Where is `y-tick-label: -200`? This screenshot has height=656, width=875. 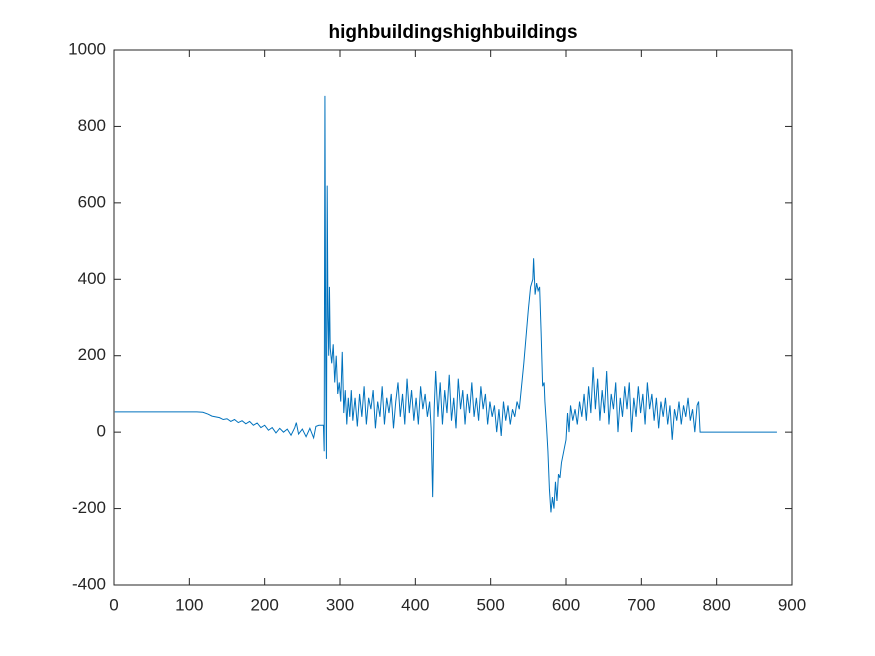 y-tick-label: -200 is located at coordinates (89, 507).